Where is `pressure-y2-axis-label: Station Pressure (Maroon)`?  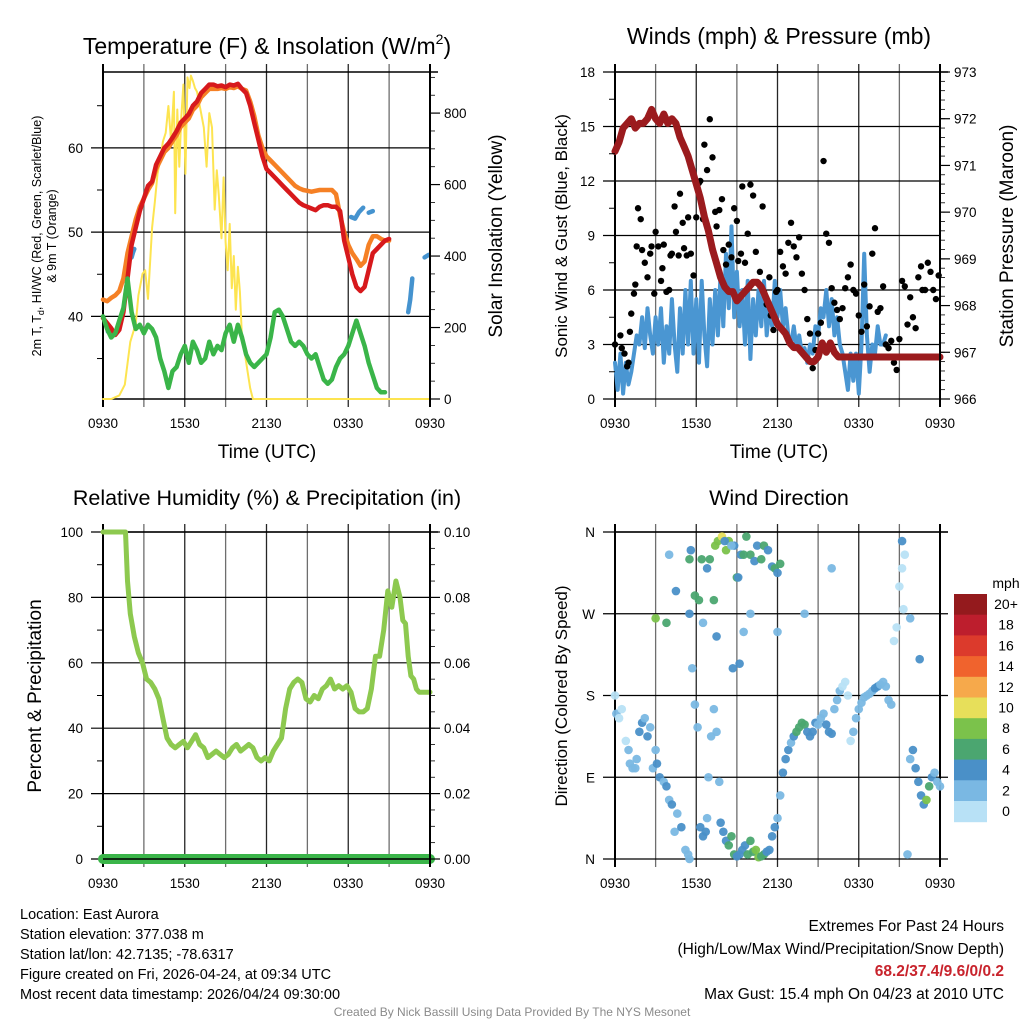
pressure-y2-axis-label: Station Pressure (Maroon) is located at coordinates (1007, 236).